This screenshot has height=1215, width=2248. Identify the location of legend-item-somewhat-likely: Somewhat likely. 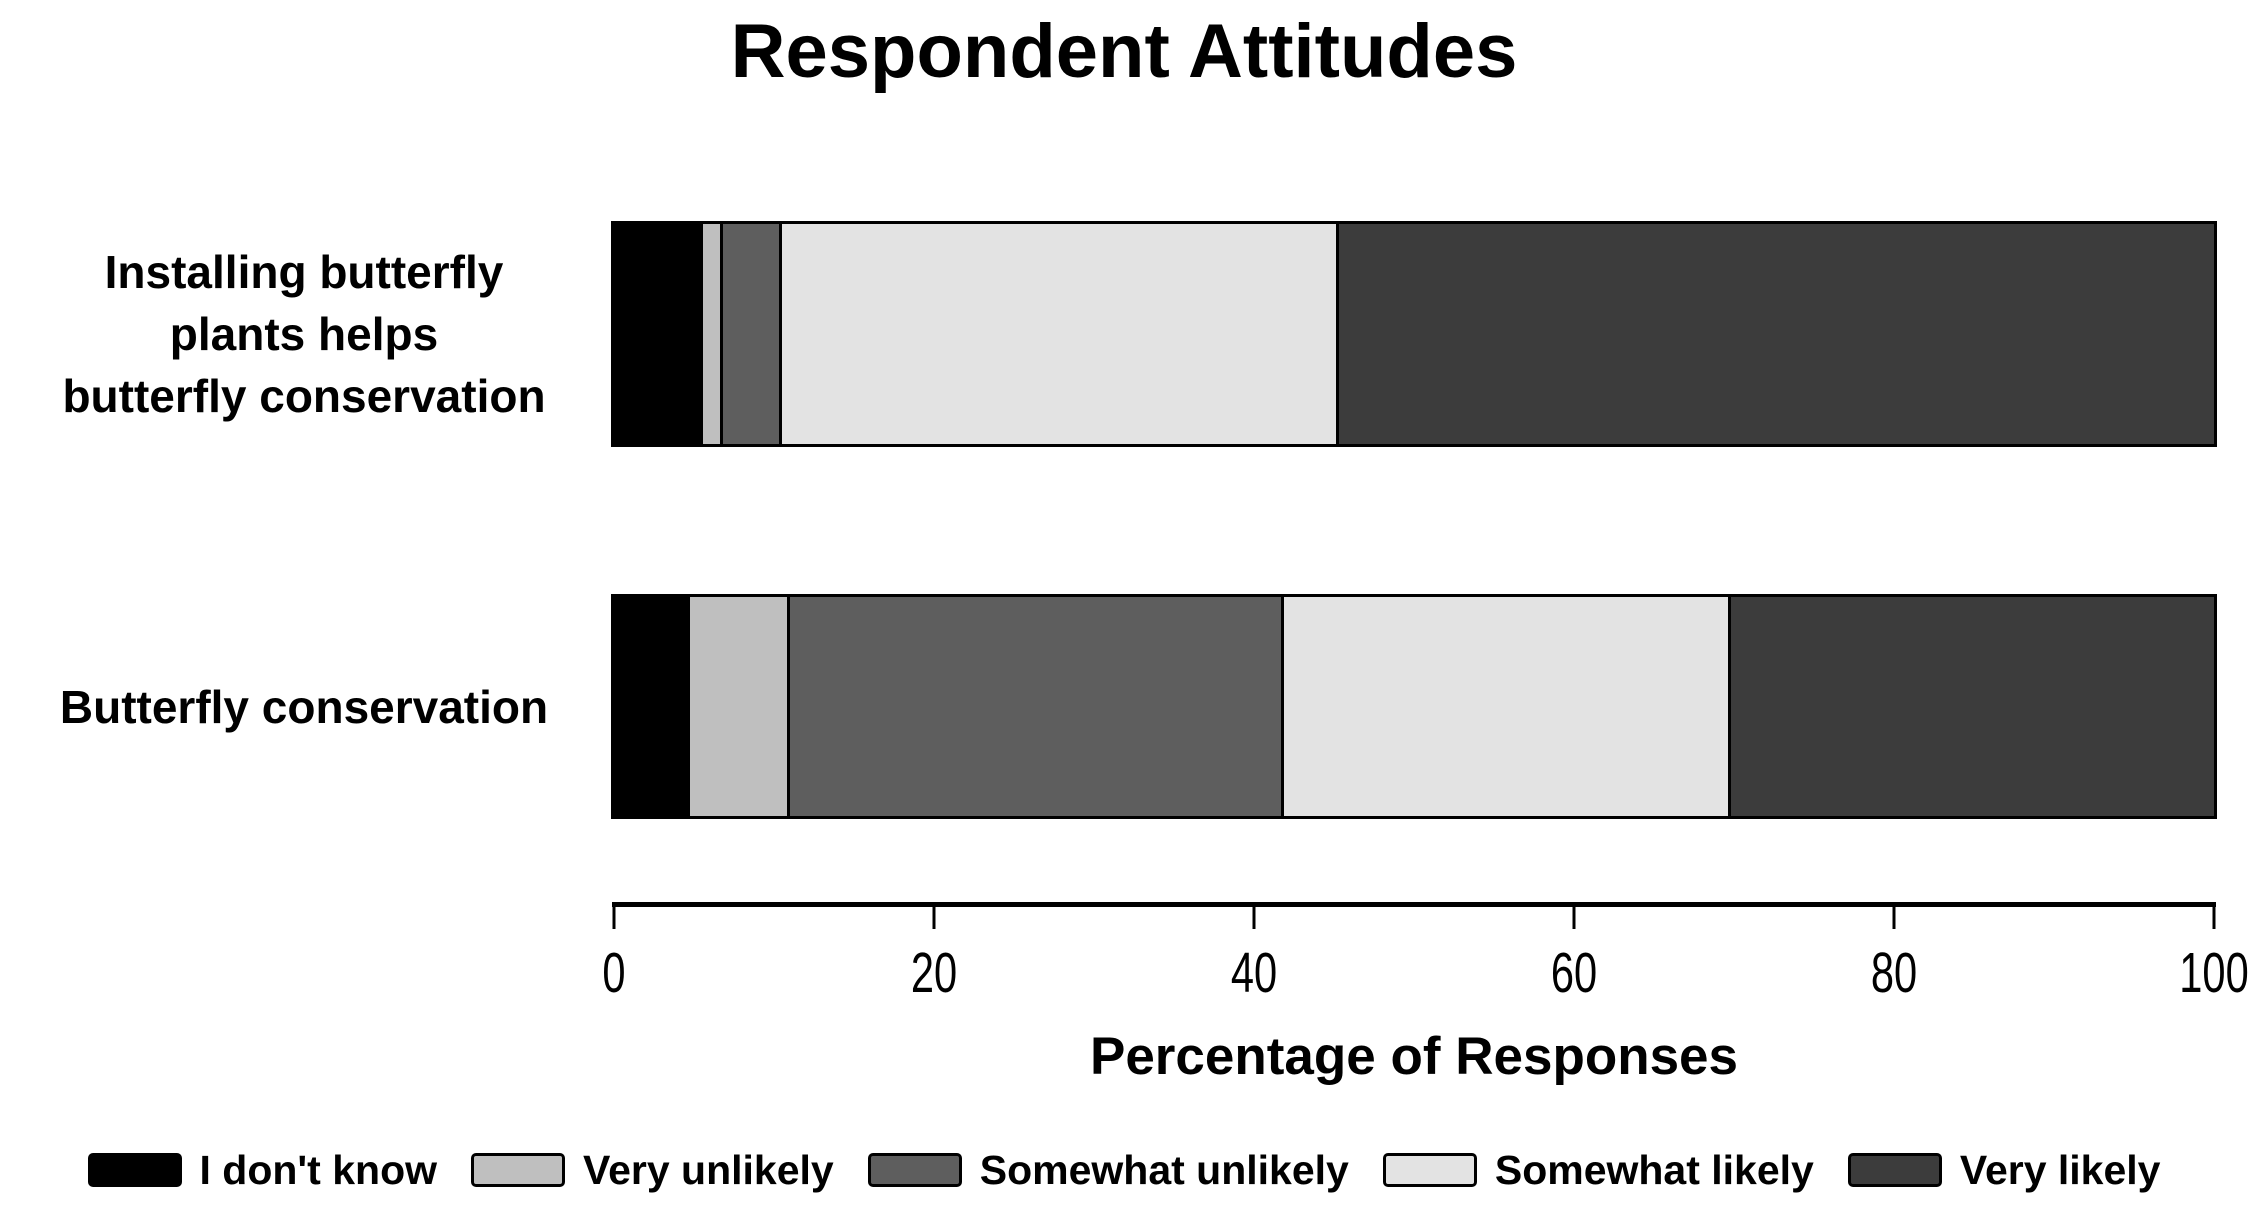
(1598, 1170).